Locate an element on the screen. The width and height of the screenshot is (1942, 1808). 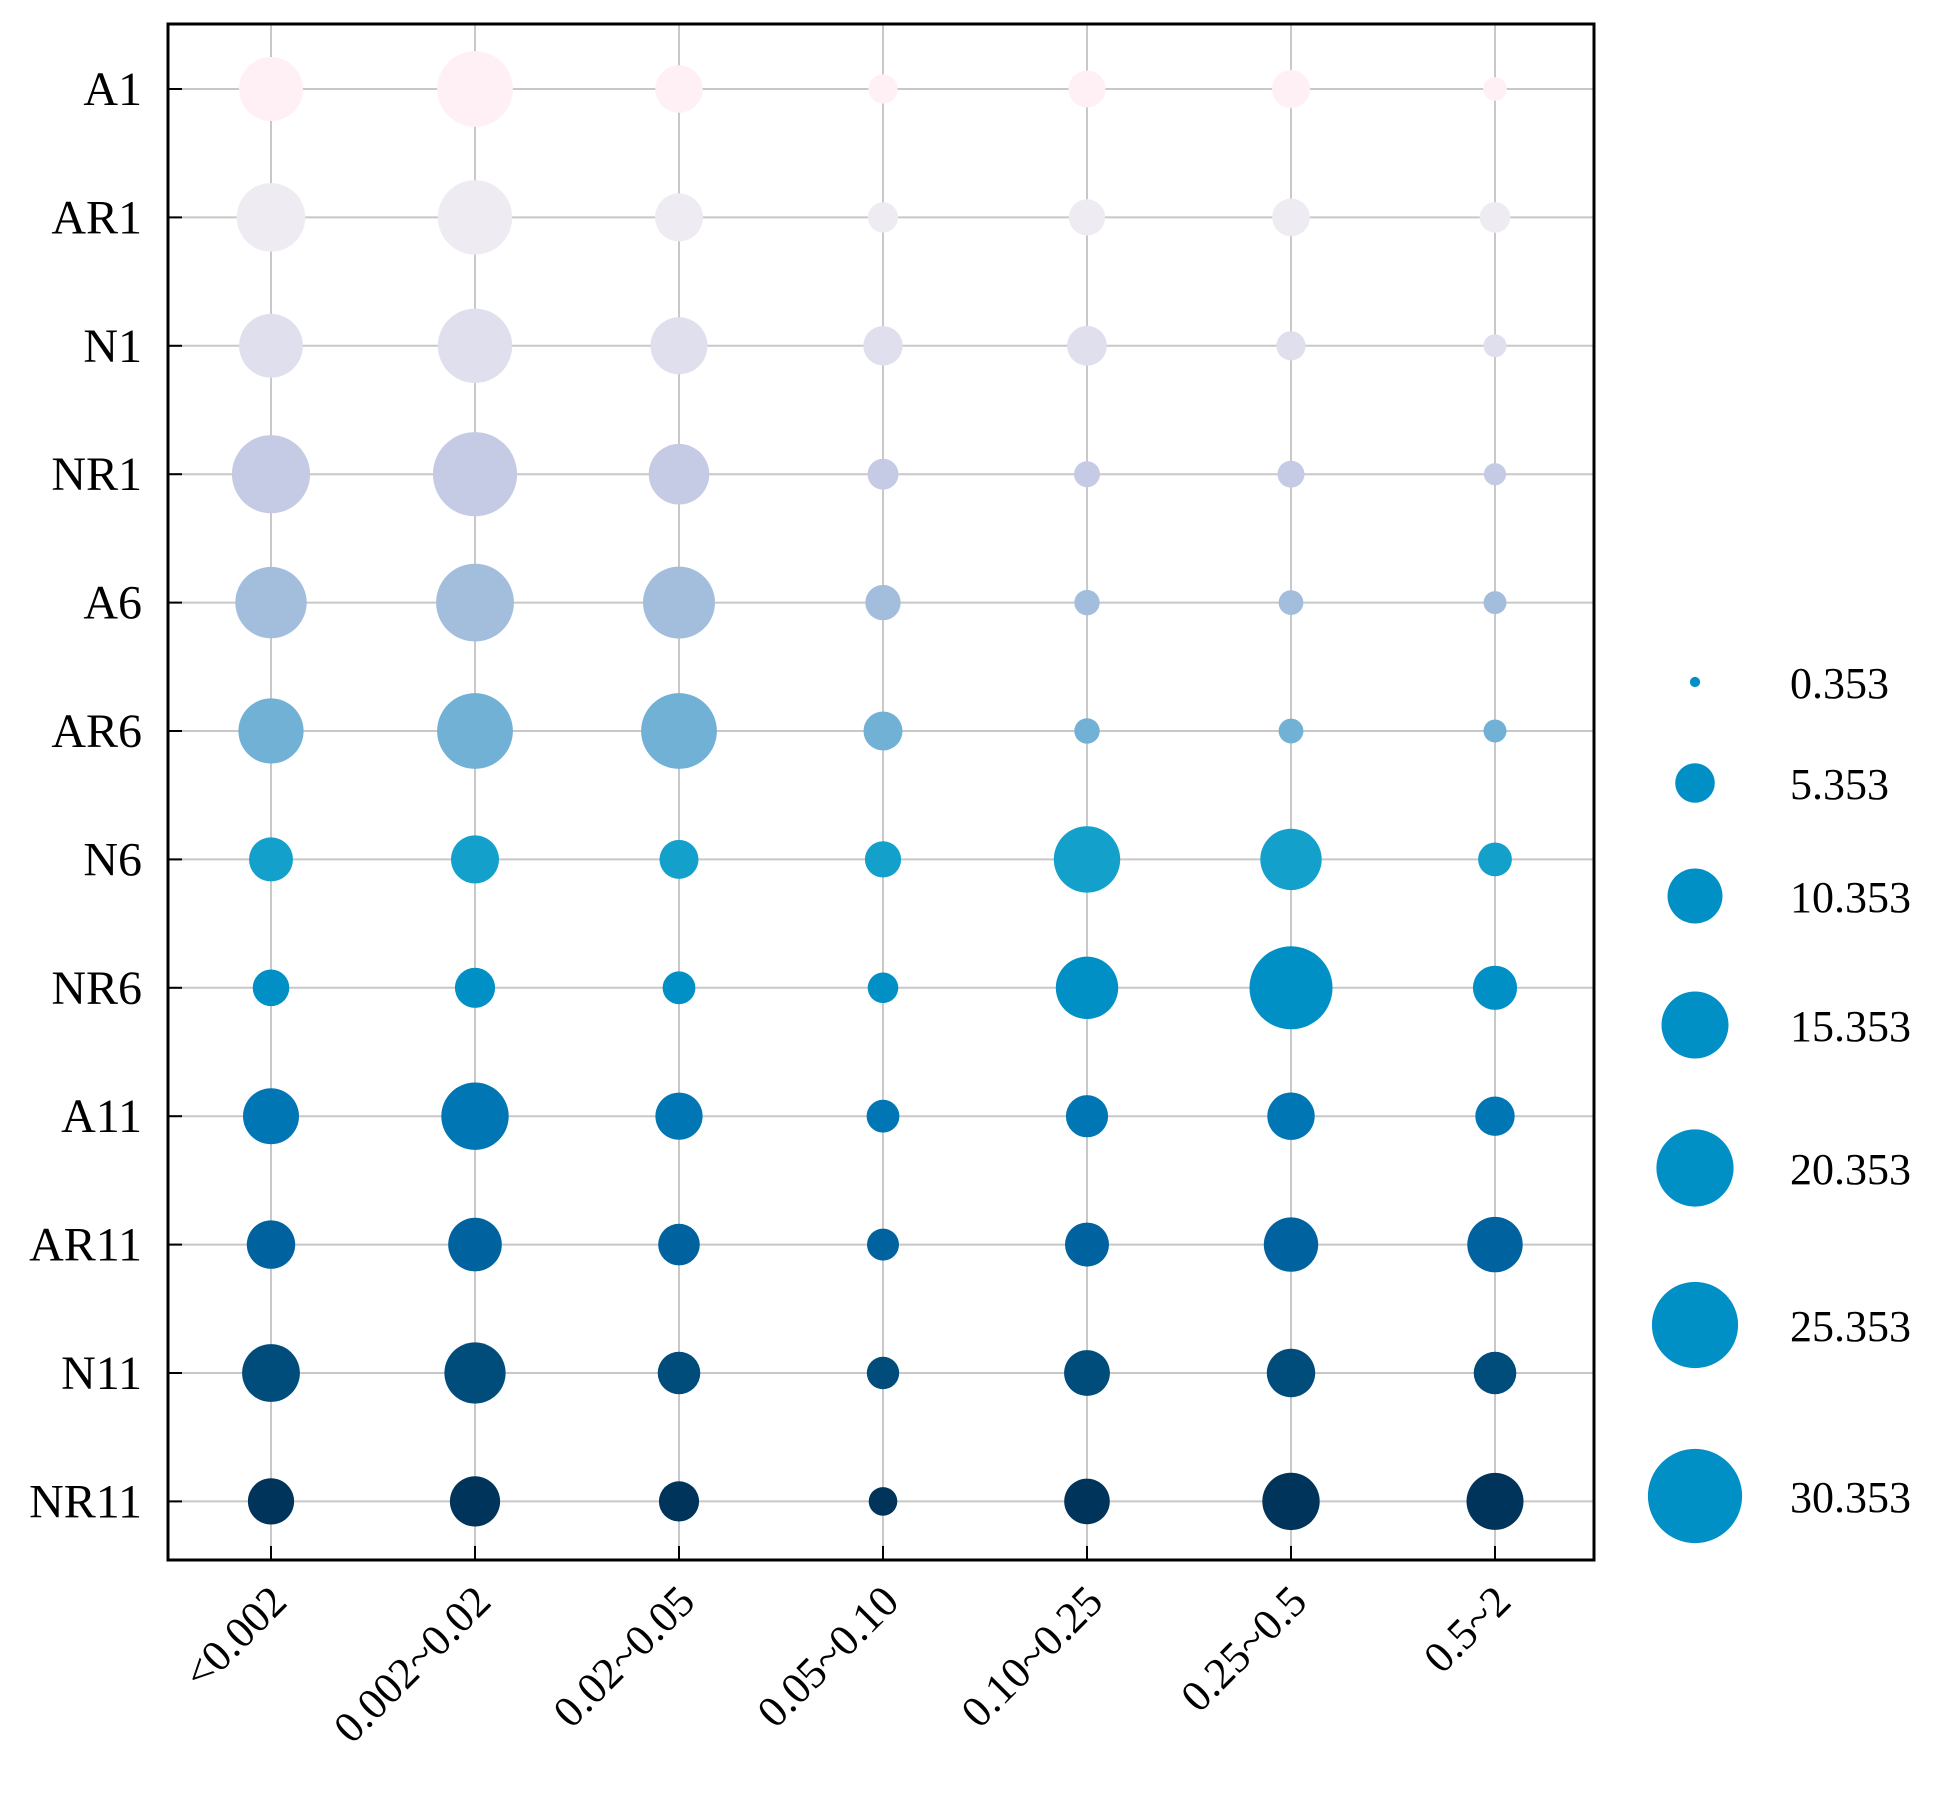
y-tick-label: NR1 is located at coordinates (96, 474).